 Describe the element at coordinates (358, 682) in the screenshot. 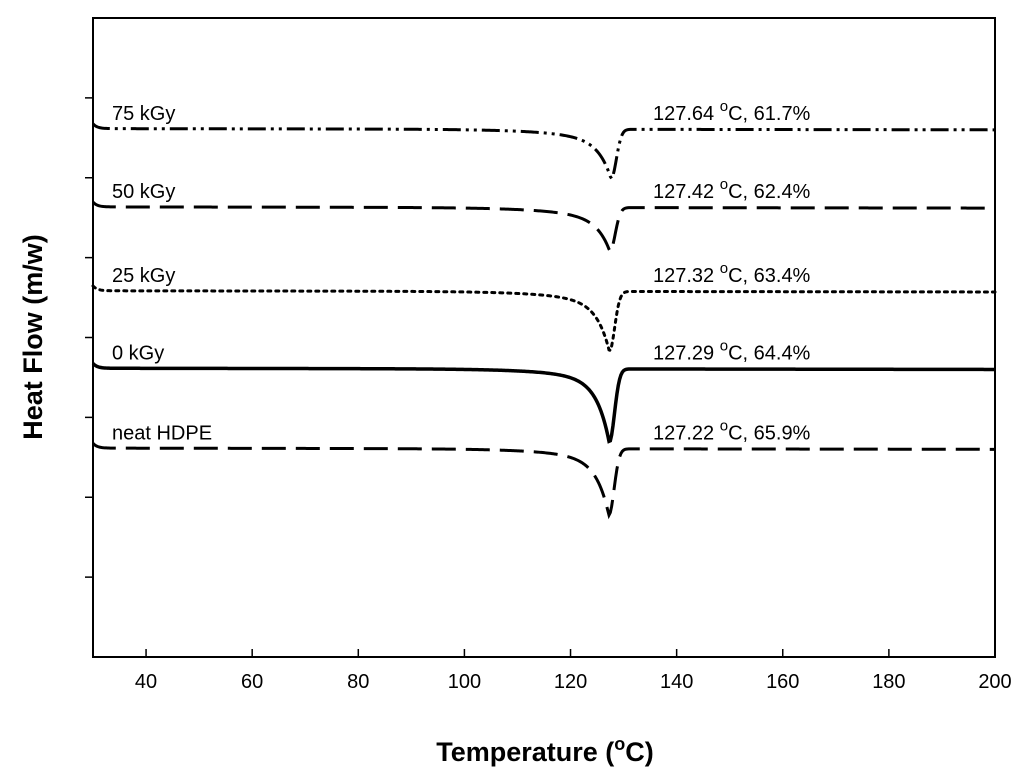

I see `x-tick-label: 80` at that location.